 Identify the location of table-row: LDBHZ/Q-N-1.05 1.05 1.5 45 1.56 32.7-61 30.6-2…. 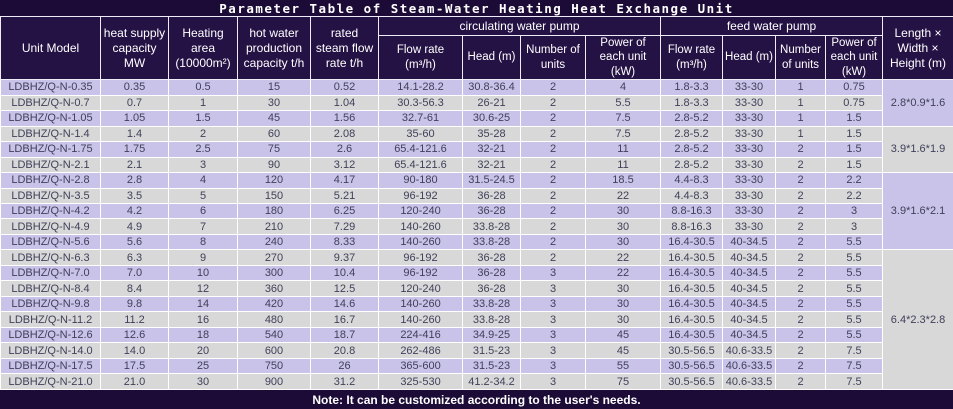
(476, 118).